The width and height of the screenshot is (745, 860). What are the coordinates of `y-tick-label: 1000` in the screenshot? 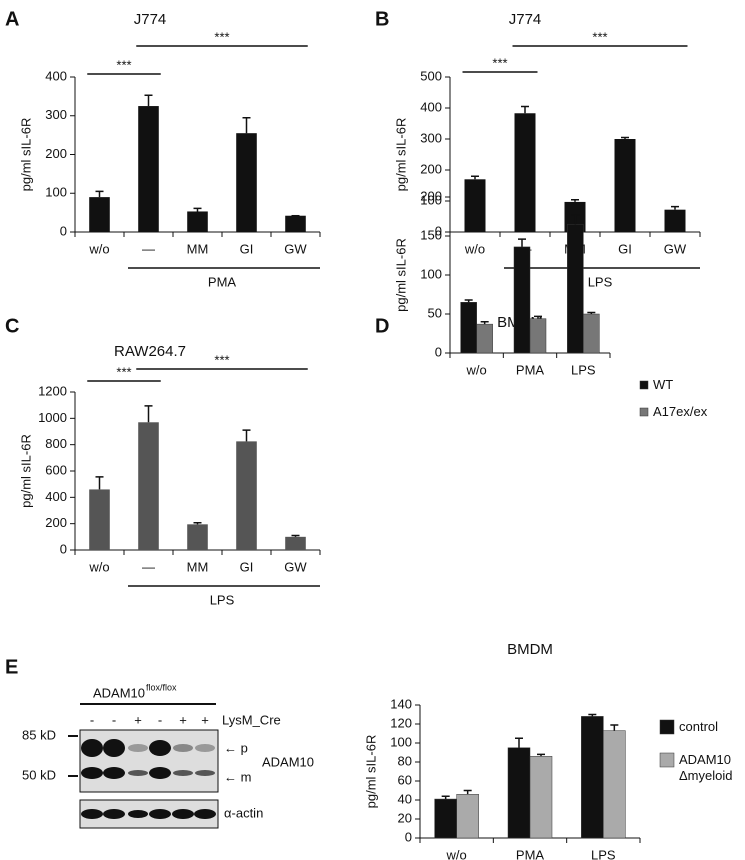 It's located at (52, 417).